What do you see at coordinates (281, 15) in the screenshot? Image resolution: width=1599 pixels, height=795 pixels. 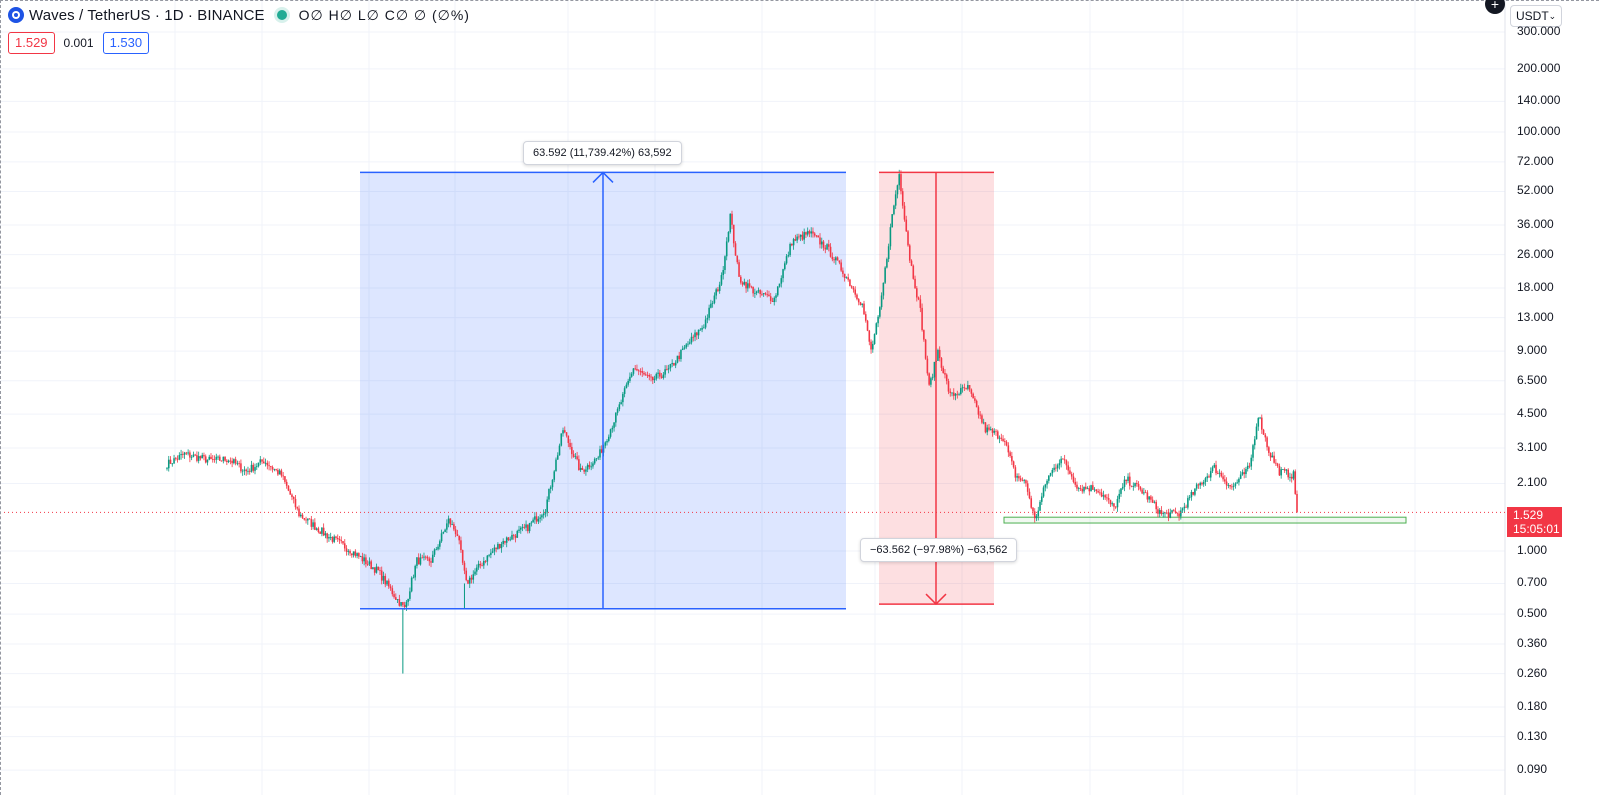 I see `market-status-icon` at bounding box center [281, 15].